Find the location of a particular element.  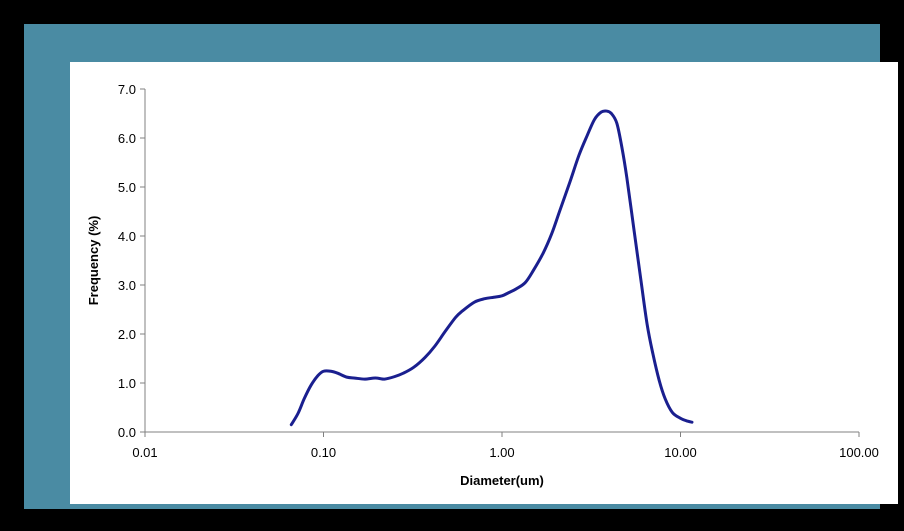

x-tick-label: 100.00 is located at coordinates (859, 452).